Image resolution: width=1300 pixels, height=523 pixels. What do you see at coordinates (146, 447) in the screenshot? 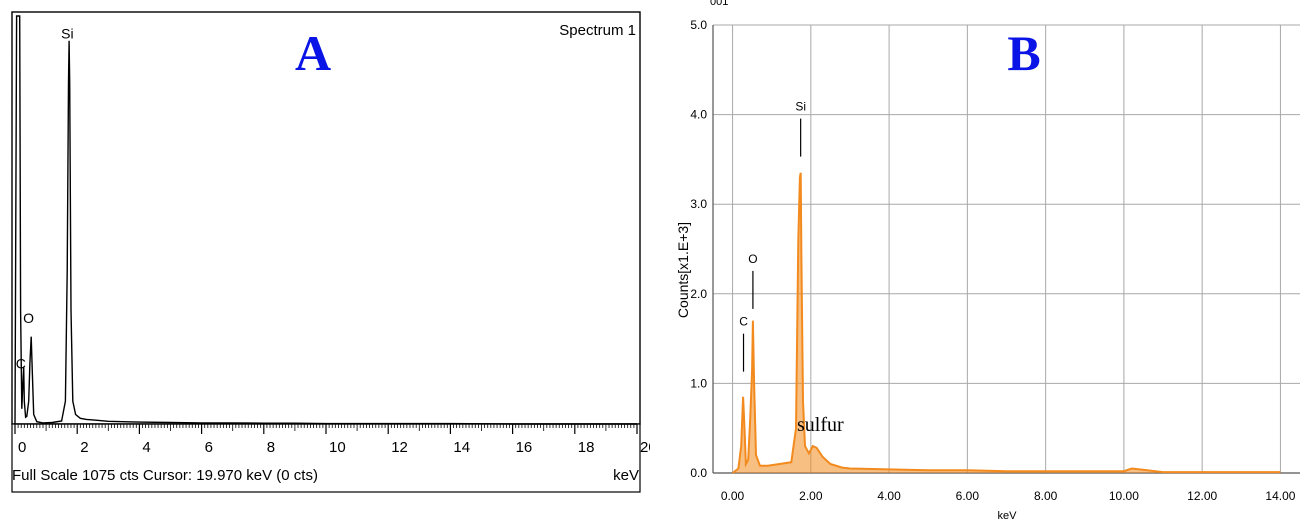
I see `x-tick-label-a: 4` at bounding box center [146, 447].